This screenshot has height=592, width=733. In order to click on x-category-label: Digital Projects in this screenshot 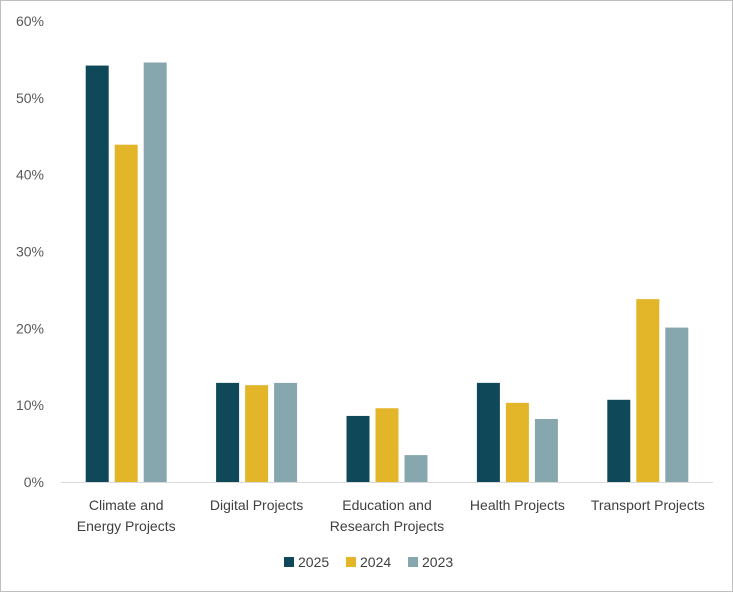, I will do `click(256, 505)`.